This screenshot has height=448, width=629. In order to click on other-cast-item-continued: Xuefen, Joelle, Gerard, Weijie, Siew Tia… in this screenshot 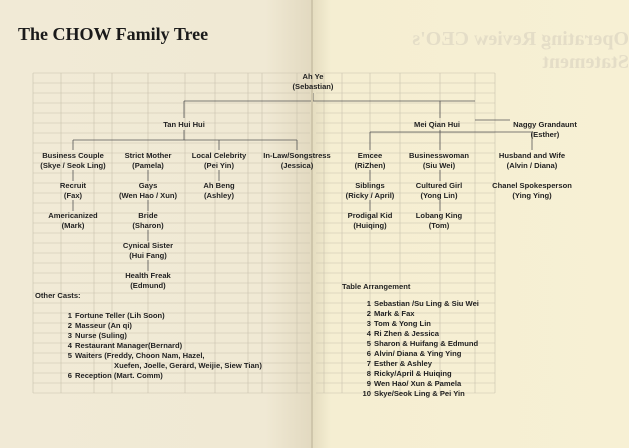, I will do `click(188, 365)`.